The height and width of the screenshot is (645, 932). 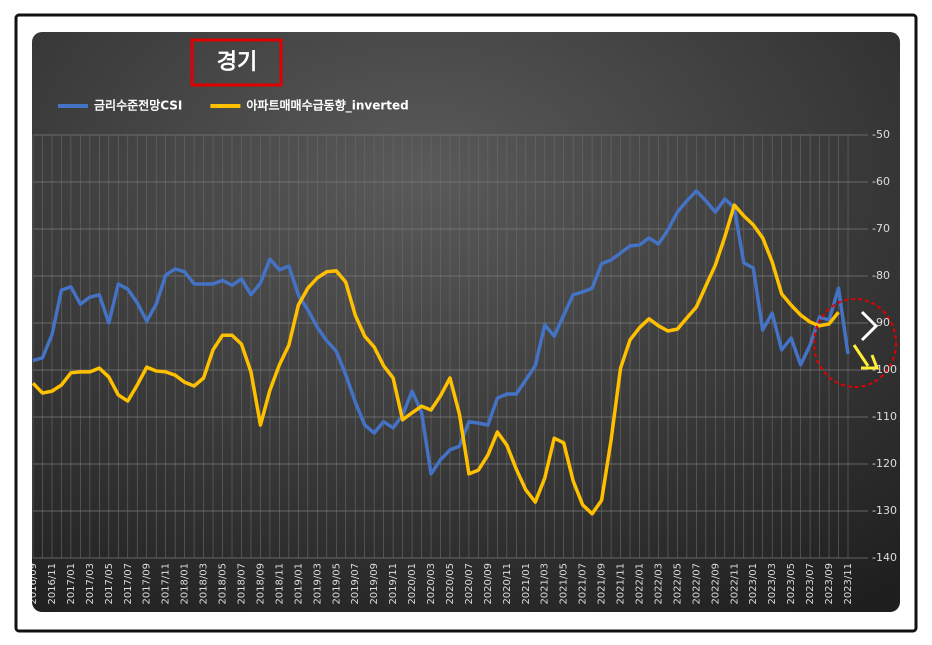 I want to click on x-tick-label: 2023/01, so click(x=753, y=584).